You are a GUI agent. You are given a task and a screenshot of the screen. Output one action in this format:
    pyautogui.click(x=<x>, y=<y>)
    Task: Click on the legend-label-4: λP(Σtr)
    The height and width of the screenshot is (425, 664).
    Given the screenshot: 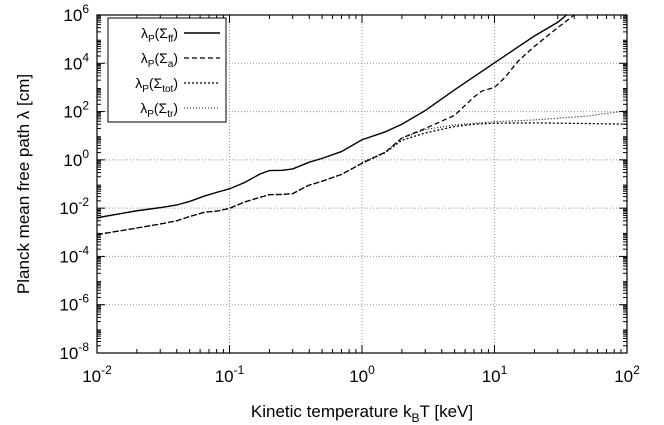 What is the action you would take?
    pyautogui.click(x=159, y=110)
    